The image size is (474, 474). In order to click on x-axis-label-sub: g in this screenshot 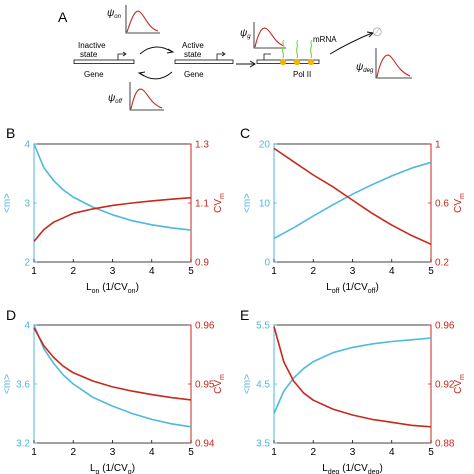, I will do `click(98, 471)`.